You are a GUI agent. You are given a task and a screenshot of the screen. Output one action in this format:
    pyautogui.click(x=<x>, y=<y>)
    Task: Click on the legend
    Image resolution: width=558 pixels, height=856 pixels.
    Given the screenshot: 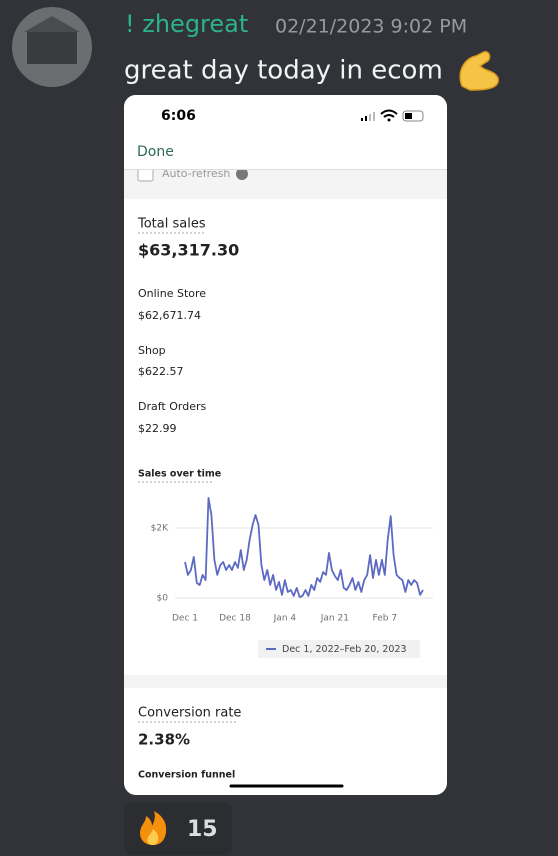 What is the action you would take?
    pyautogui.click(x=339, y=649)
    